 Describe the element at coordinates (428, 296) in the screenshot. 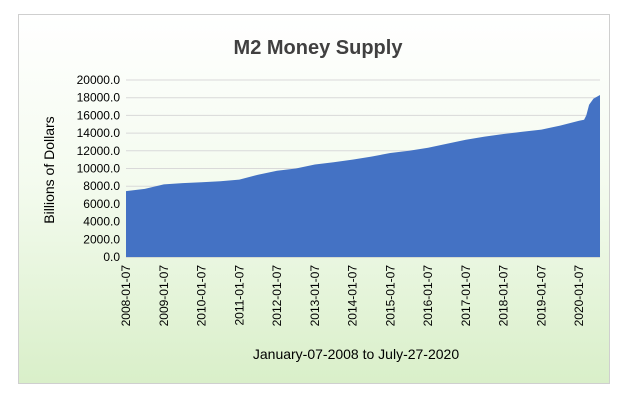

I see `x-tick-label: 2016-01-07` at that location.